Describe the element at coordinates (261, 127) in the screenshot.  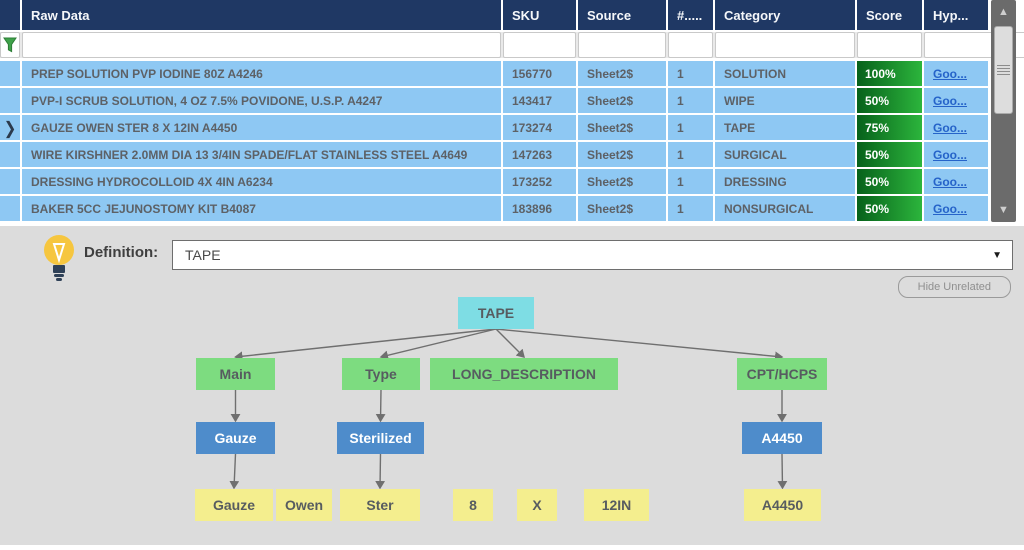
I see `cell-raw: GAUZE OWEN STER 8 X 12IN A4450` at that location.